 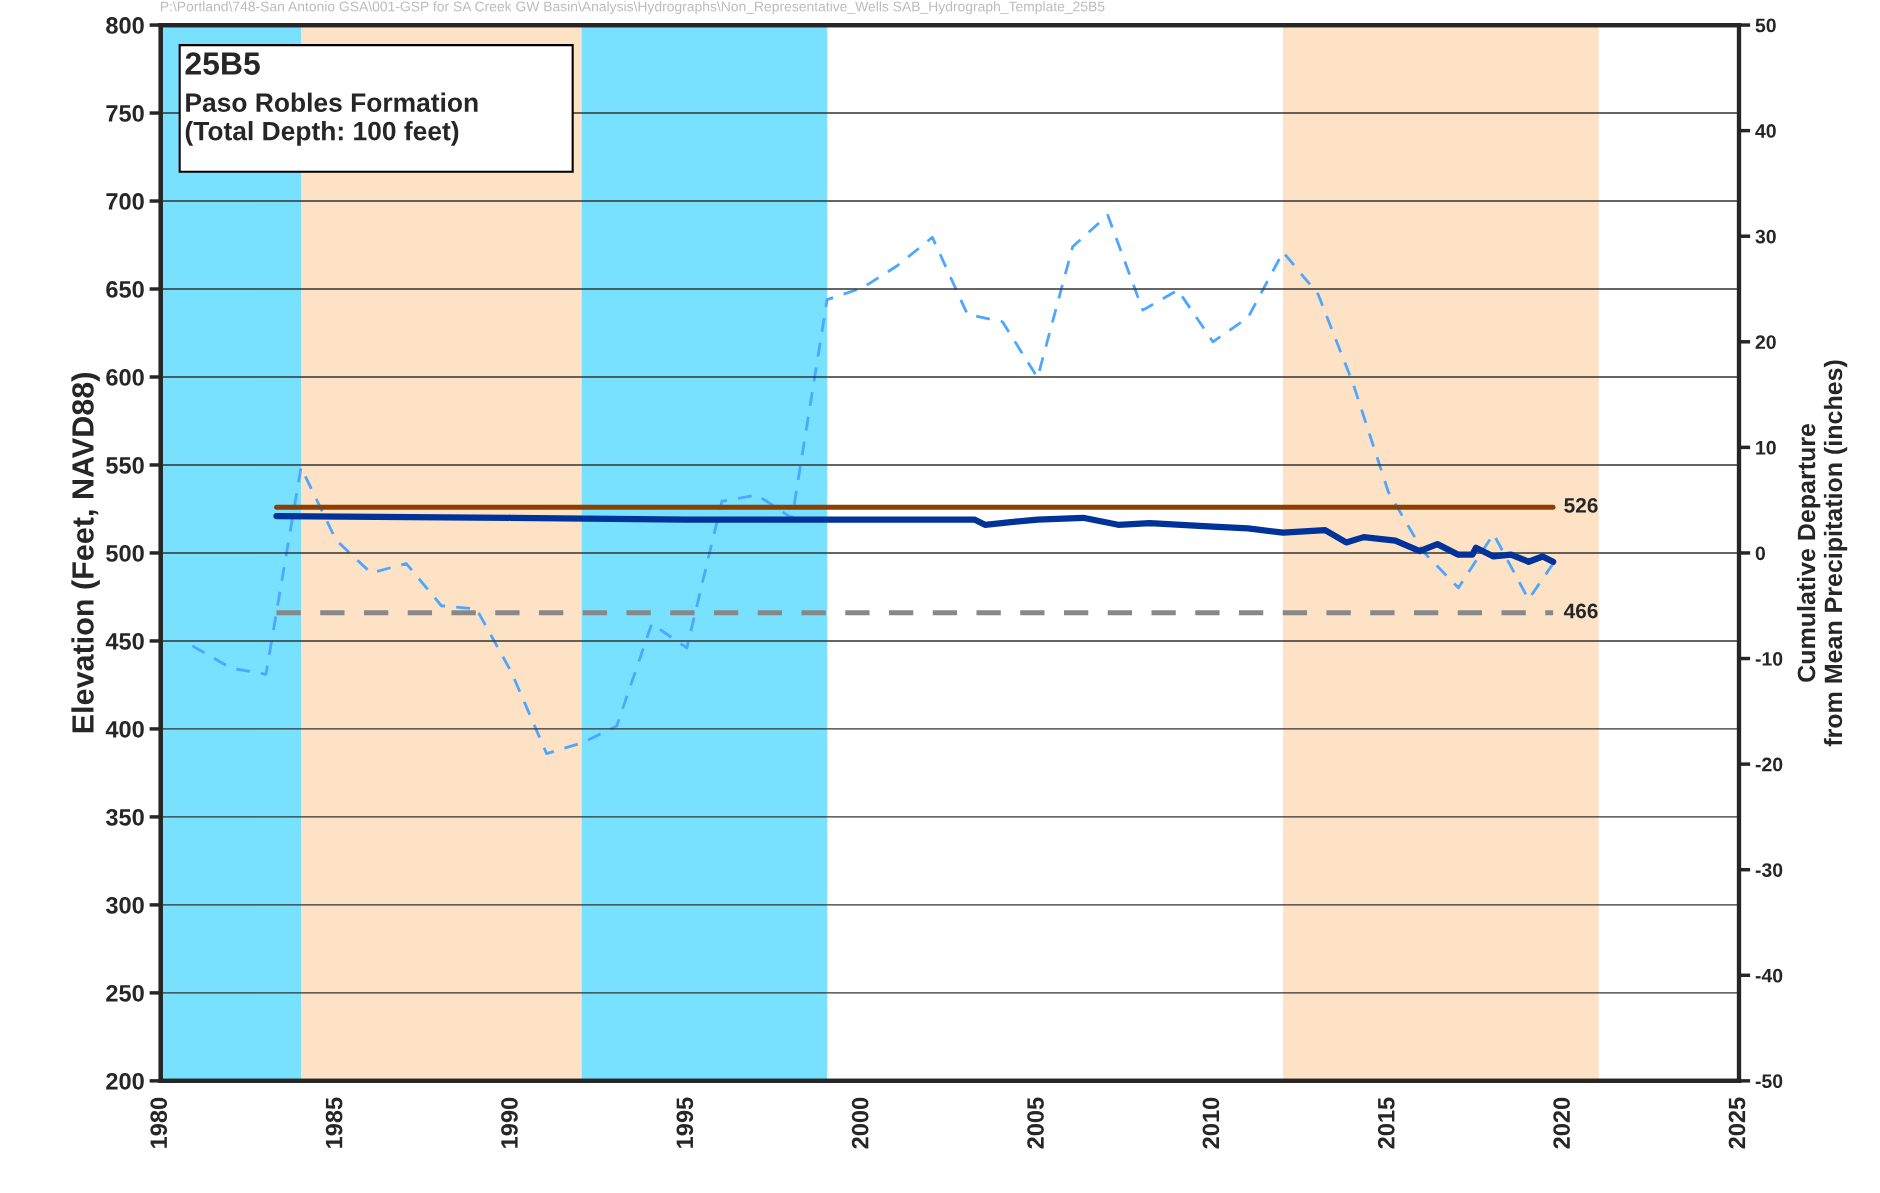 I want to click on y-tick-label: 500, so click(x=125, y=553).